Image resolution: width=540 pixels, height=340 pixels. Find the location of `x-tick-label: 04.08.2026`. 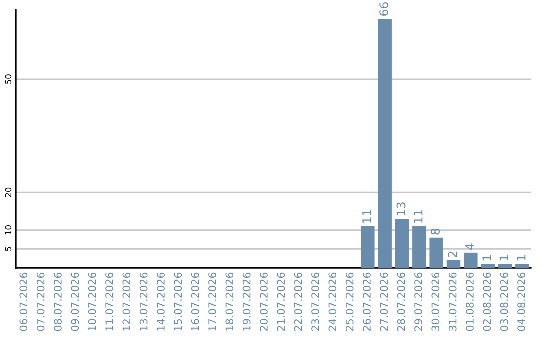

x-tick-label: 04.08.2026 is located at coordinates (522, 302).